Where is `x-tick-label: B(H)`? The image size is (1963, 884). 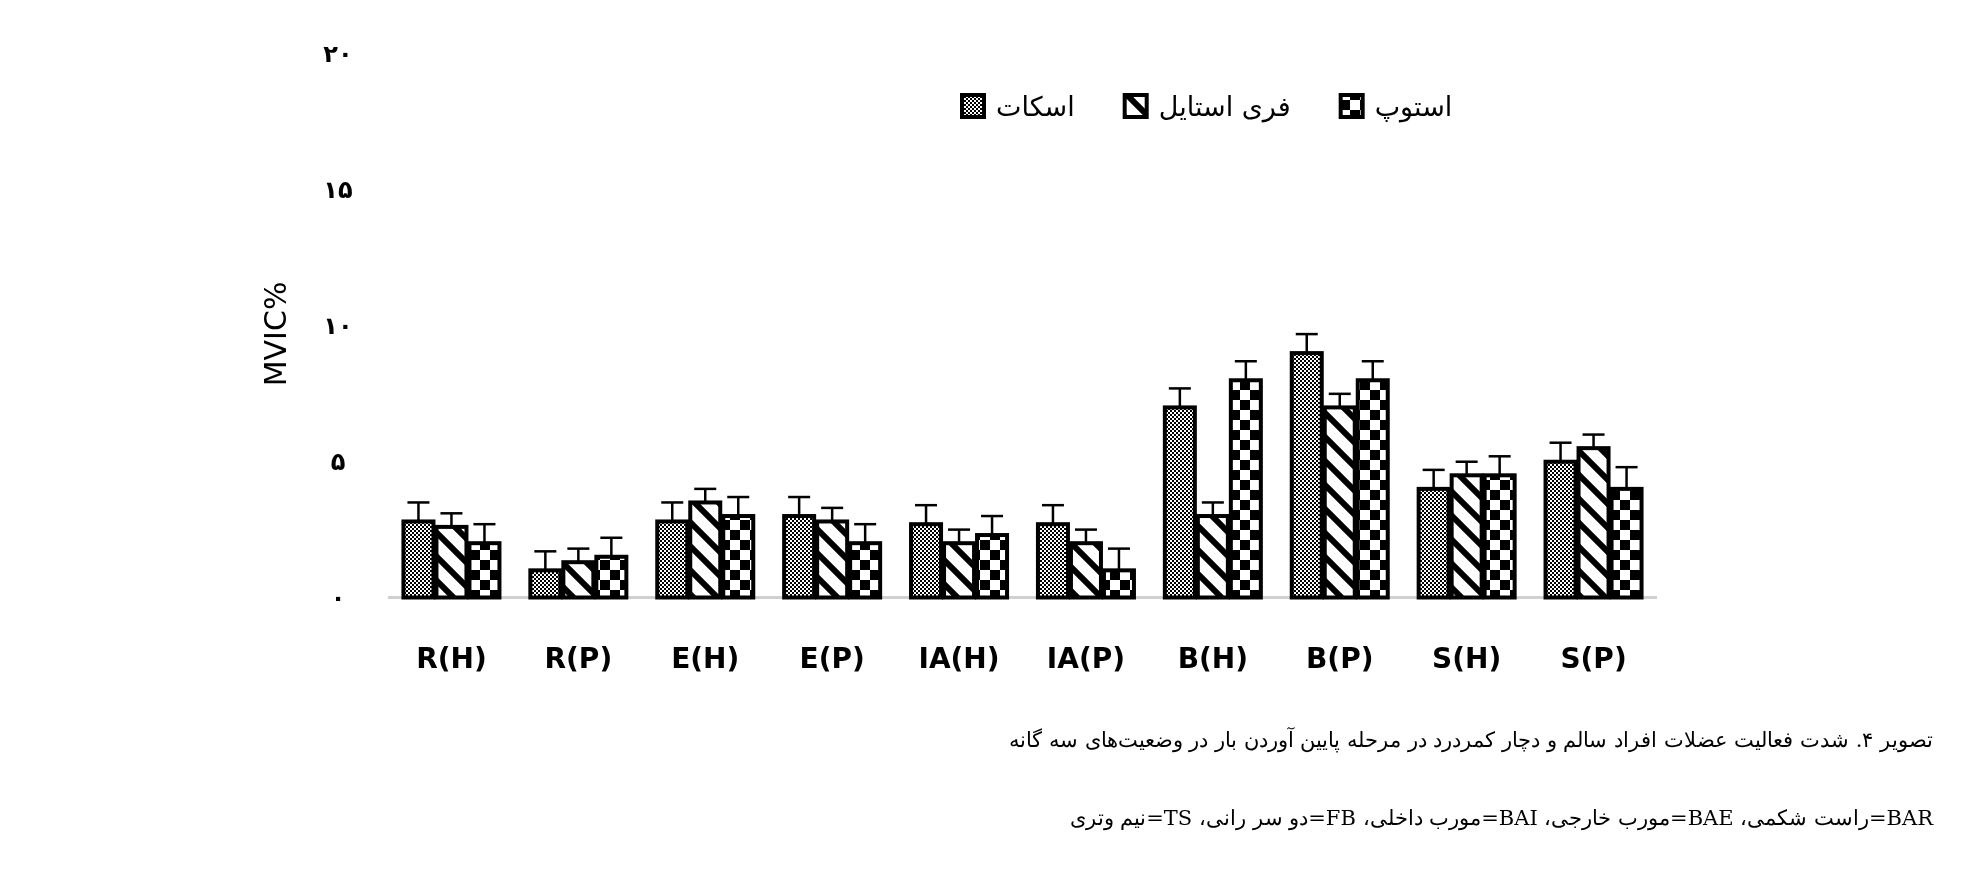 x-tick-label: B(H) is located at coordinates (1213, 658).